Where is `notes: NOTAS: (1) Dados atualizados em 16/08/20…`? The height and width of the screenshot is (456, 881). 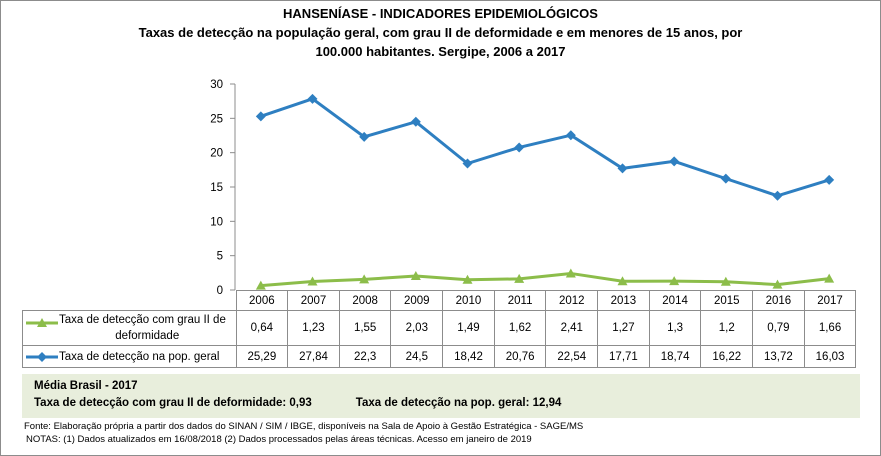
notes: NOTAS: (1) Dados atualizados em 16/08/20… is located at coordinates (279, 439).